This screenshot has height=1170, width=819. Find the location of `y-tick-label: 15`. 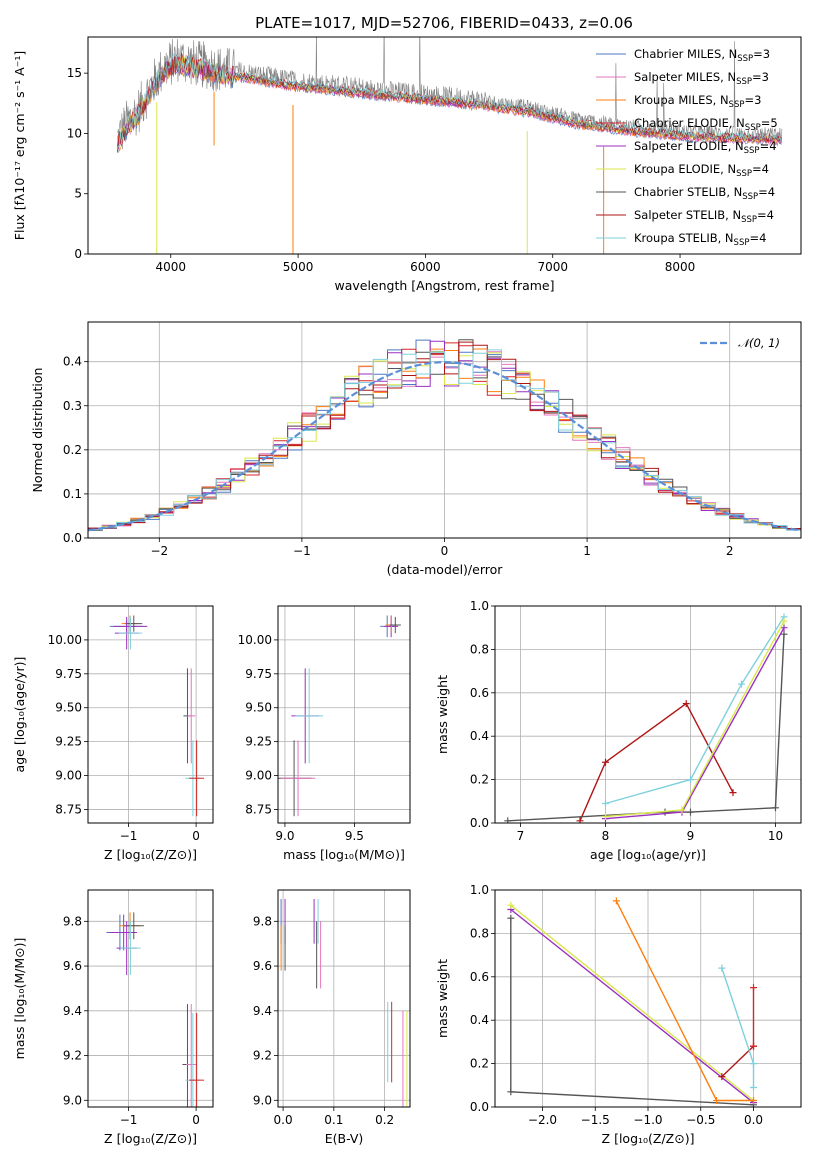

y-tick-label: 15 is located at coordinates (74, 73).